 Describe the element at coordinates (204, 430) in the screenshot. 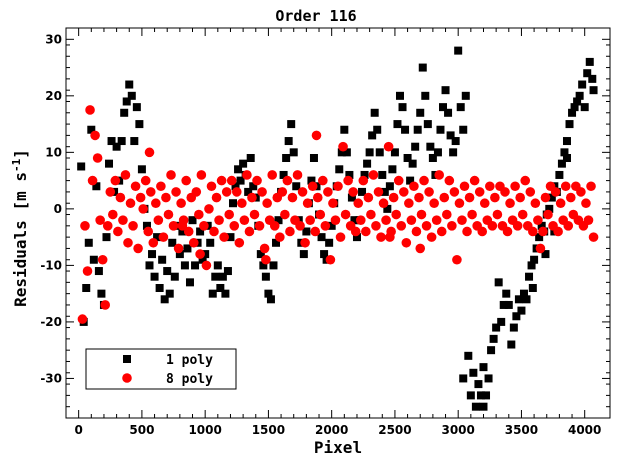

I see `x-tick-label-1000: 1000` at that location.